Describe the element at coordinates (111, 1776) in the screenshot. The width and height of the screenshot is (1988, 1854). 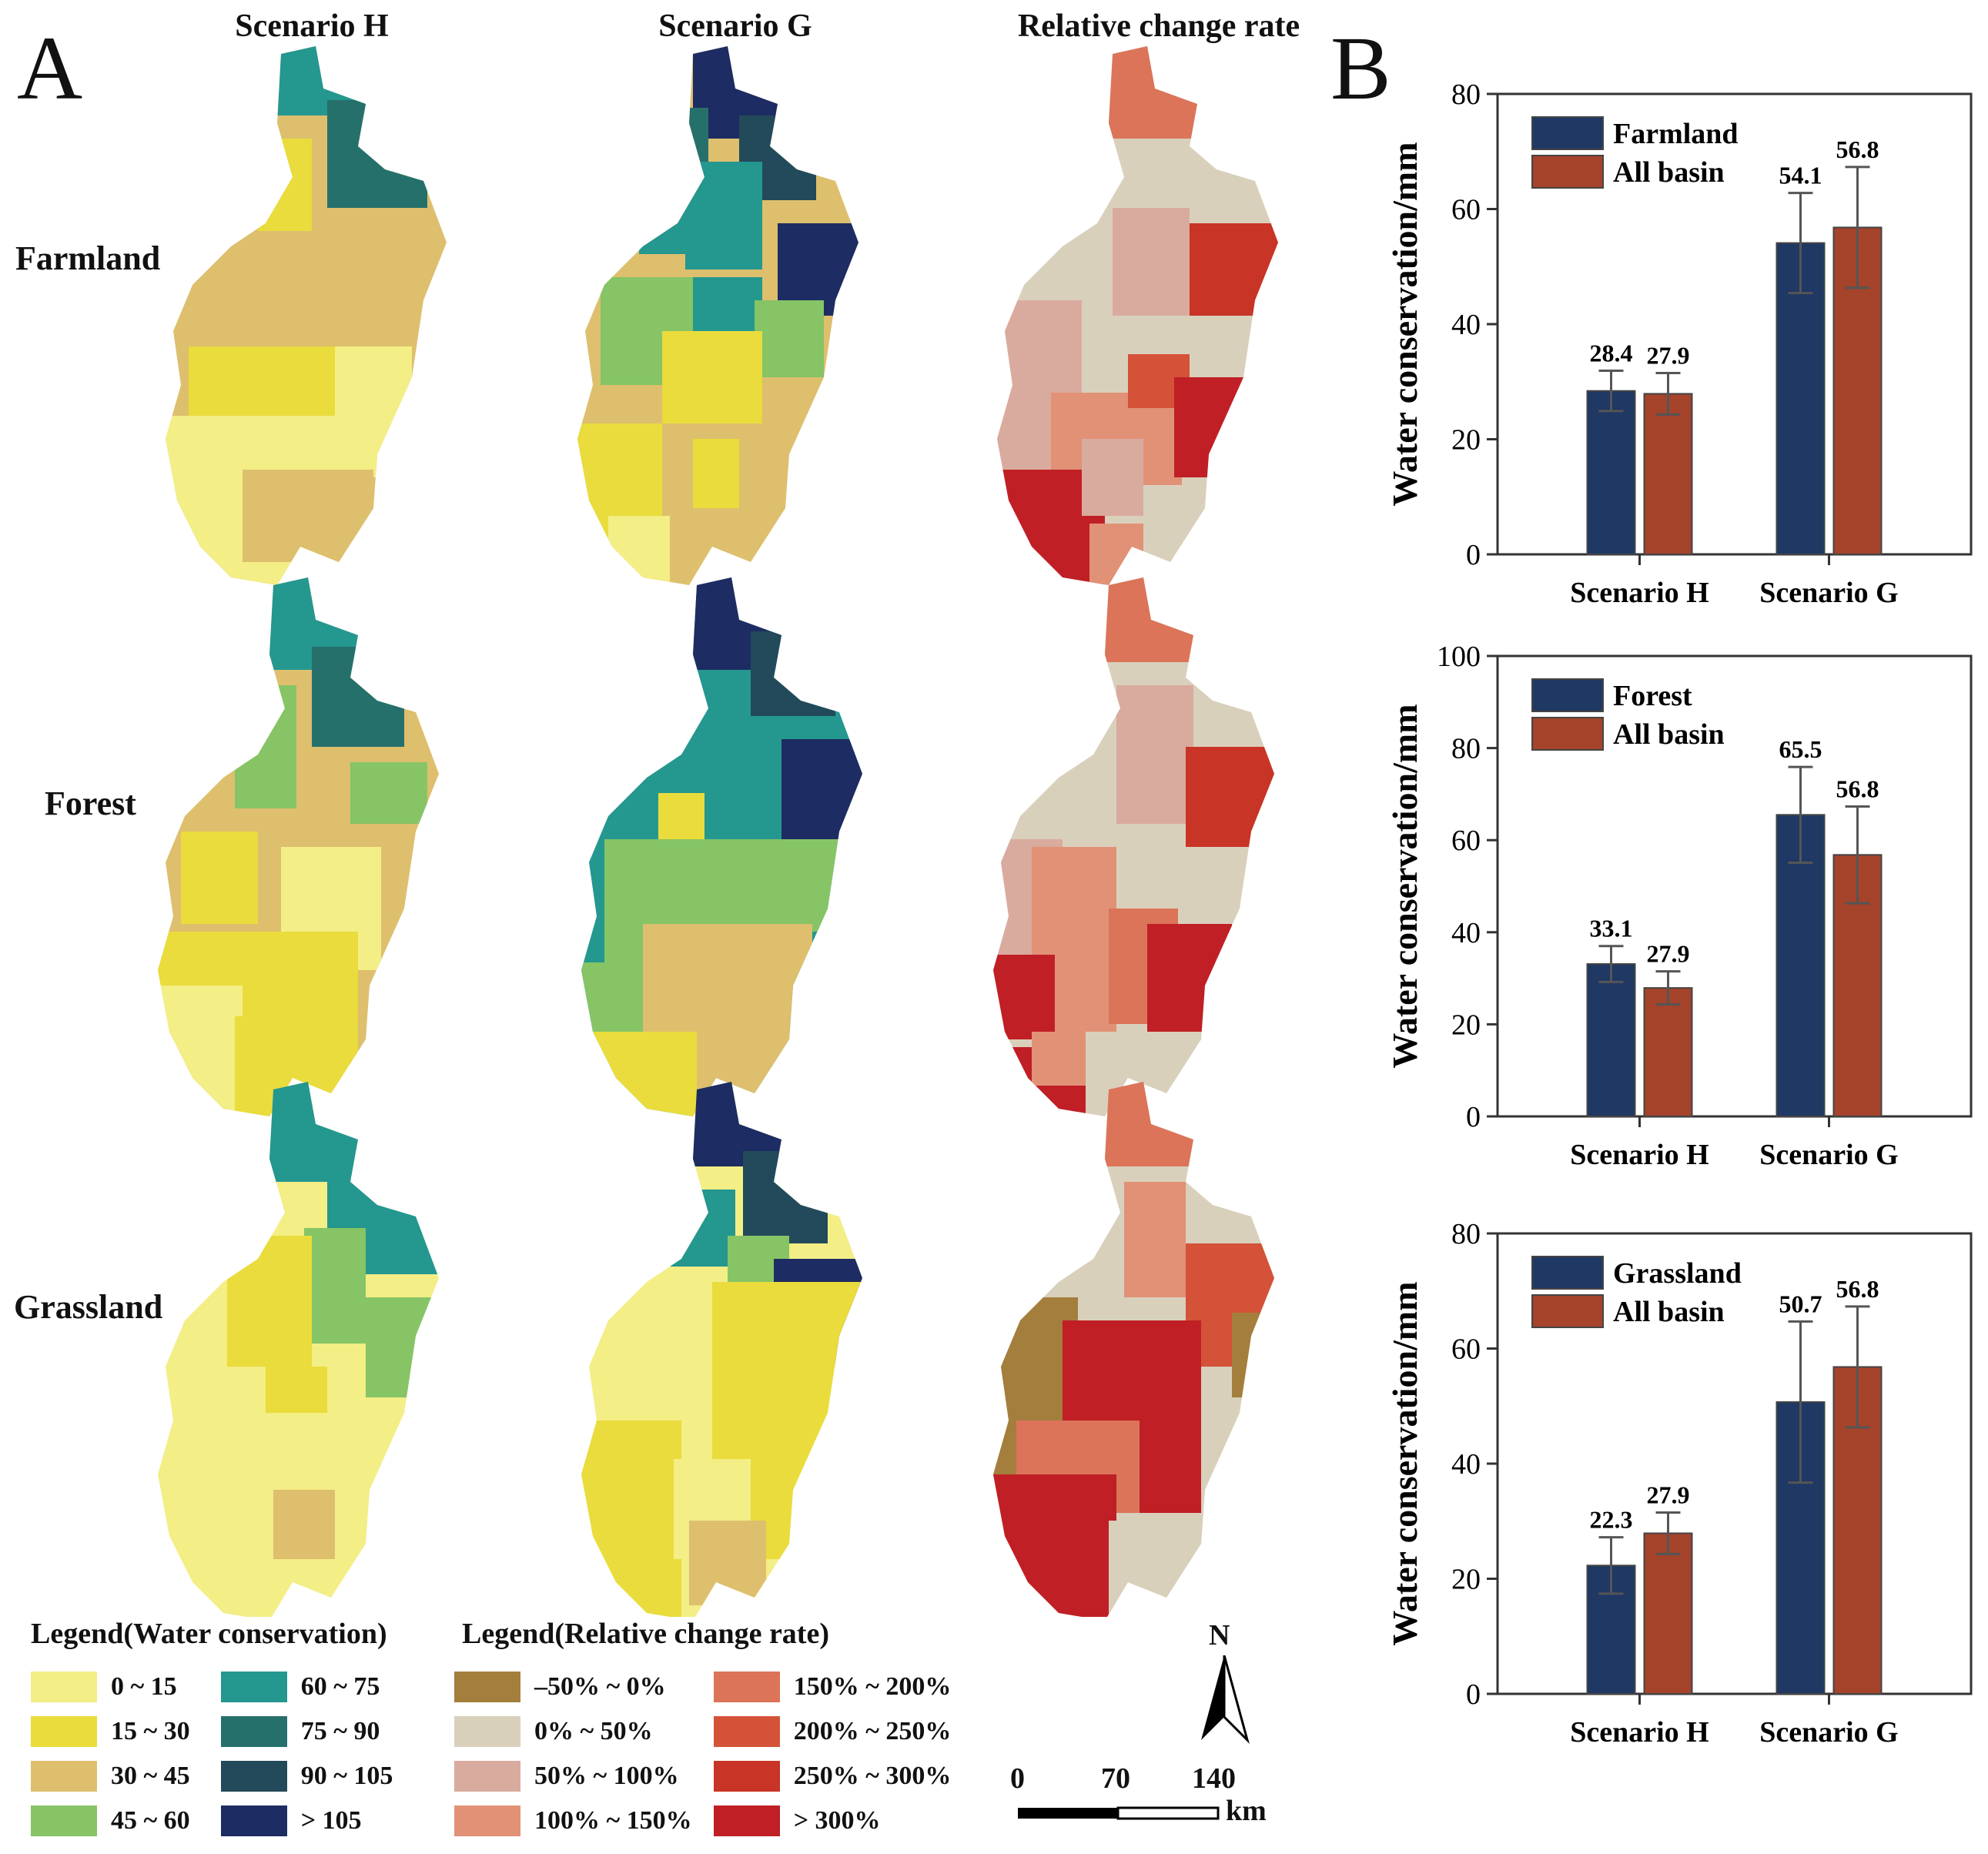
I see `legend-water-item: 30 ~ 45` at that location.